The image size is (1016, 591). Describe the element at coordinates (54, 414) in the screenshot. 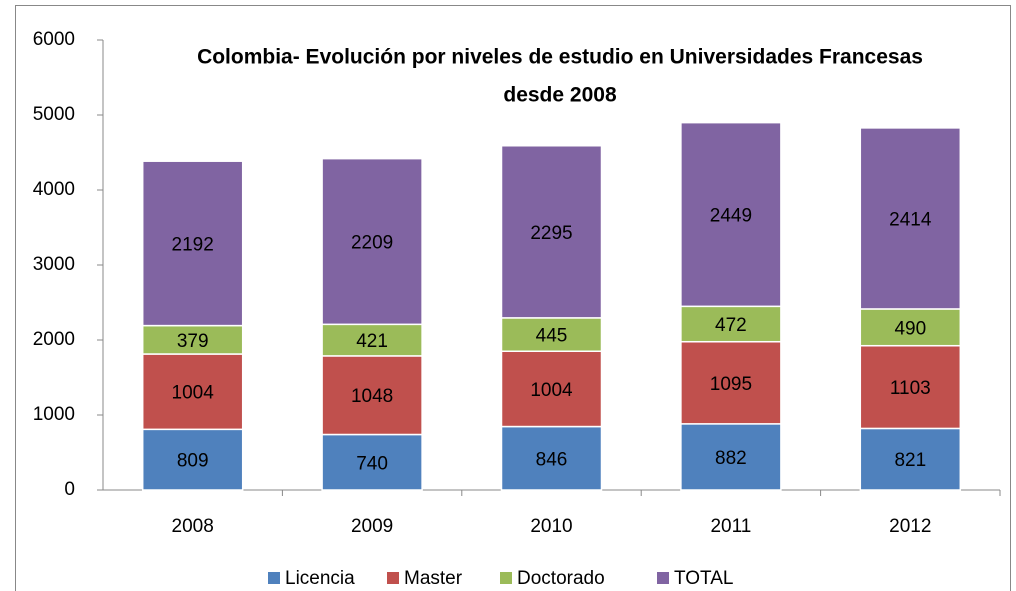

I see `y-tick-label: 1000` at that location.